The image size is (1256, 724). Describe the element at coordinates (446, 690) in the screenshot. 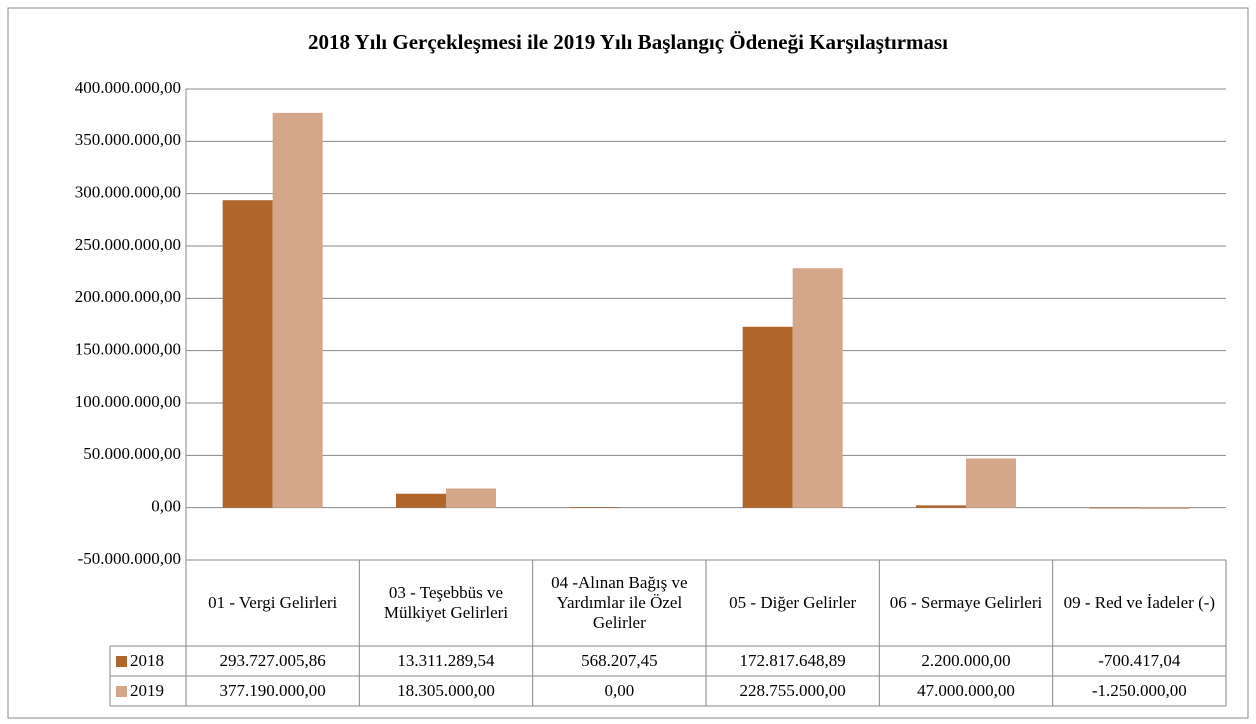

I see `data-table-value: 18.305.000,00` at that location.